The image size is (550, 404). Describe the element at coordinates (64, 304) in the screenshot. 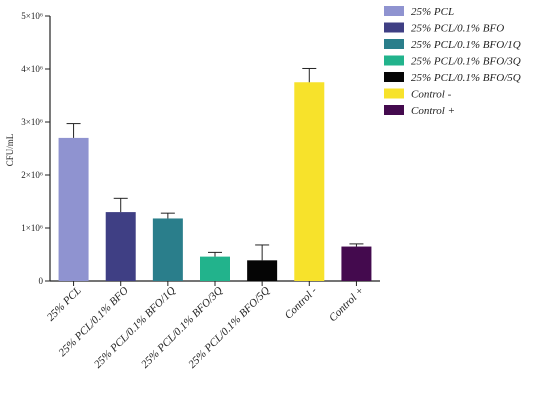

I see `x-tick-label: 25% PCL` at that location.